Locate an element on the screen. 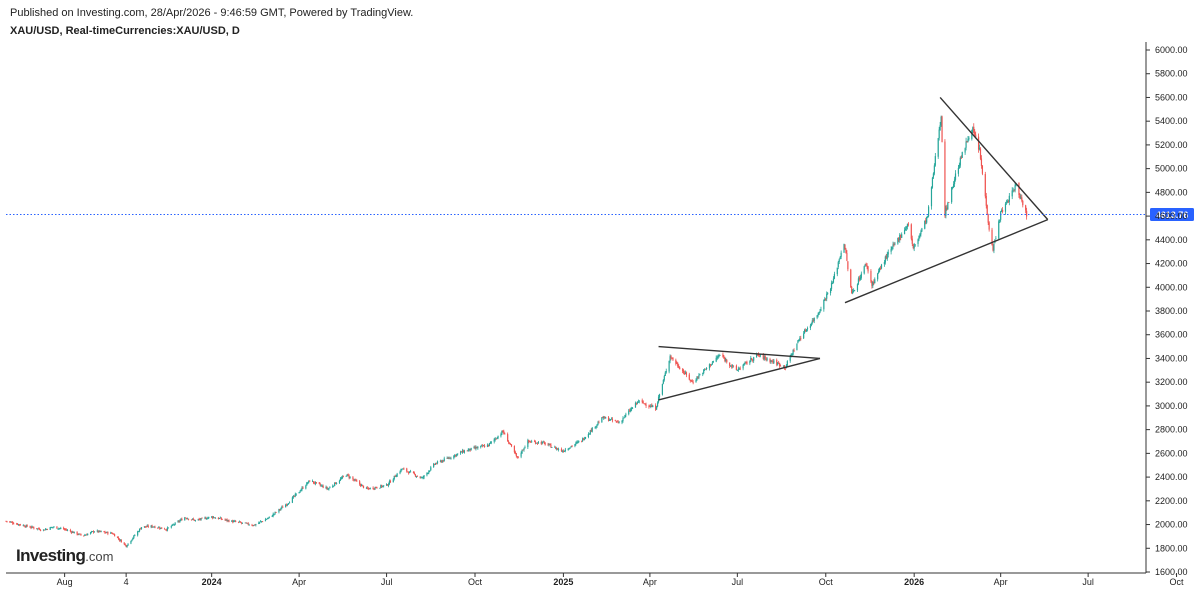 The width and height of the screenshot is (1200, 593). symbol-title: XAU/USD, Real-timeCurrencies:XAU/USD, D is located at coordinates (125, 31).